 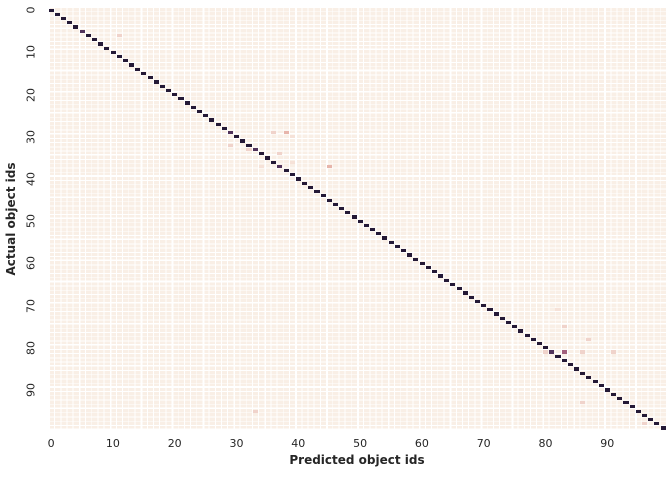 I want to click on x-tick-label: 20, so click(x=174, y=443).